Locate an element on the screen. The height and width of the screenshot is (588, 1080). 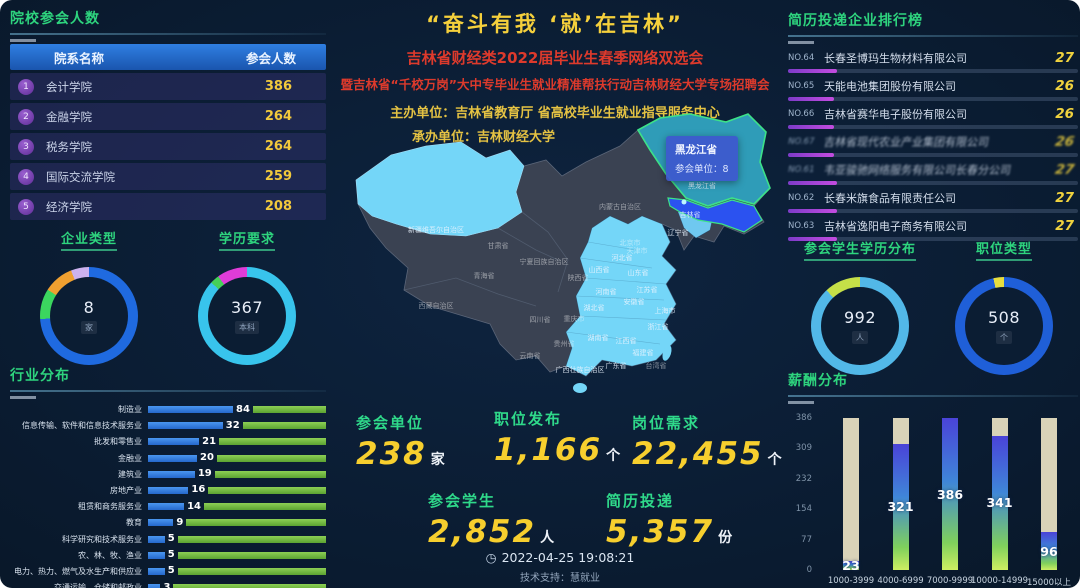
salary-bar: 96 15000以上 is located at coordinates (1049, 503).